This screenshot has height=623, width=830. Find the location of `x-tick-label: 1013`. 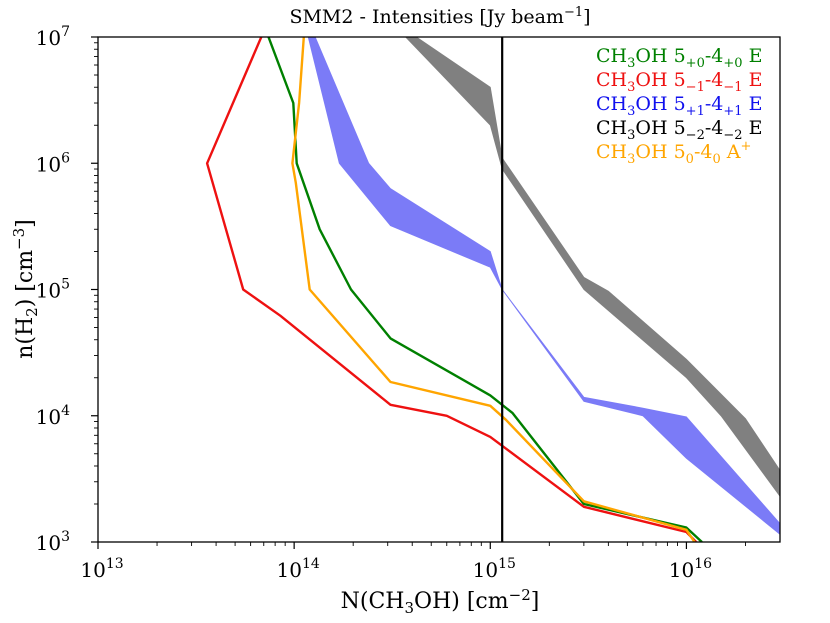

x-tick-label: 1013 is located at coordinates (101, 569).